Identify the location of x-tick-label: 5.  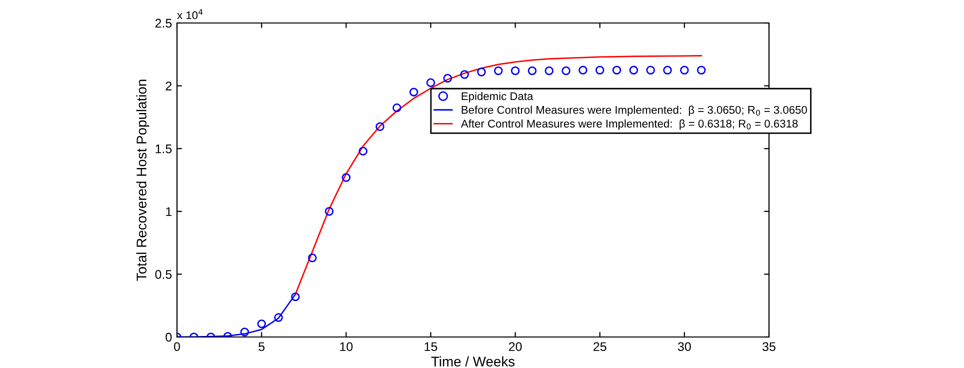
(261, 347).